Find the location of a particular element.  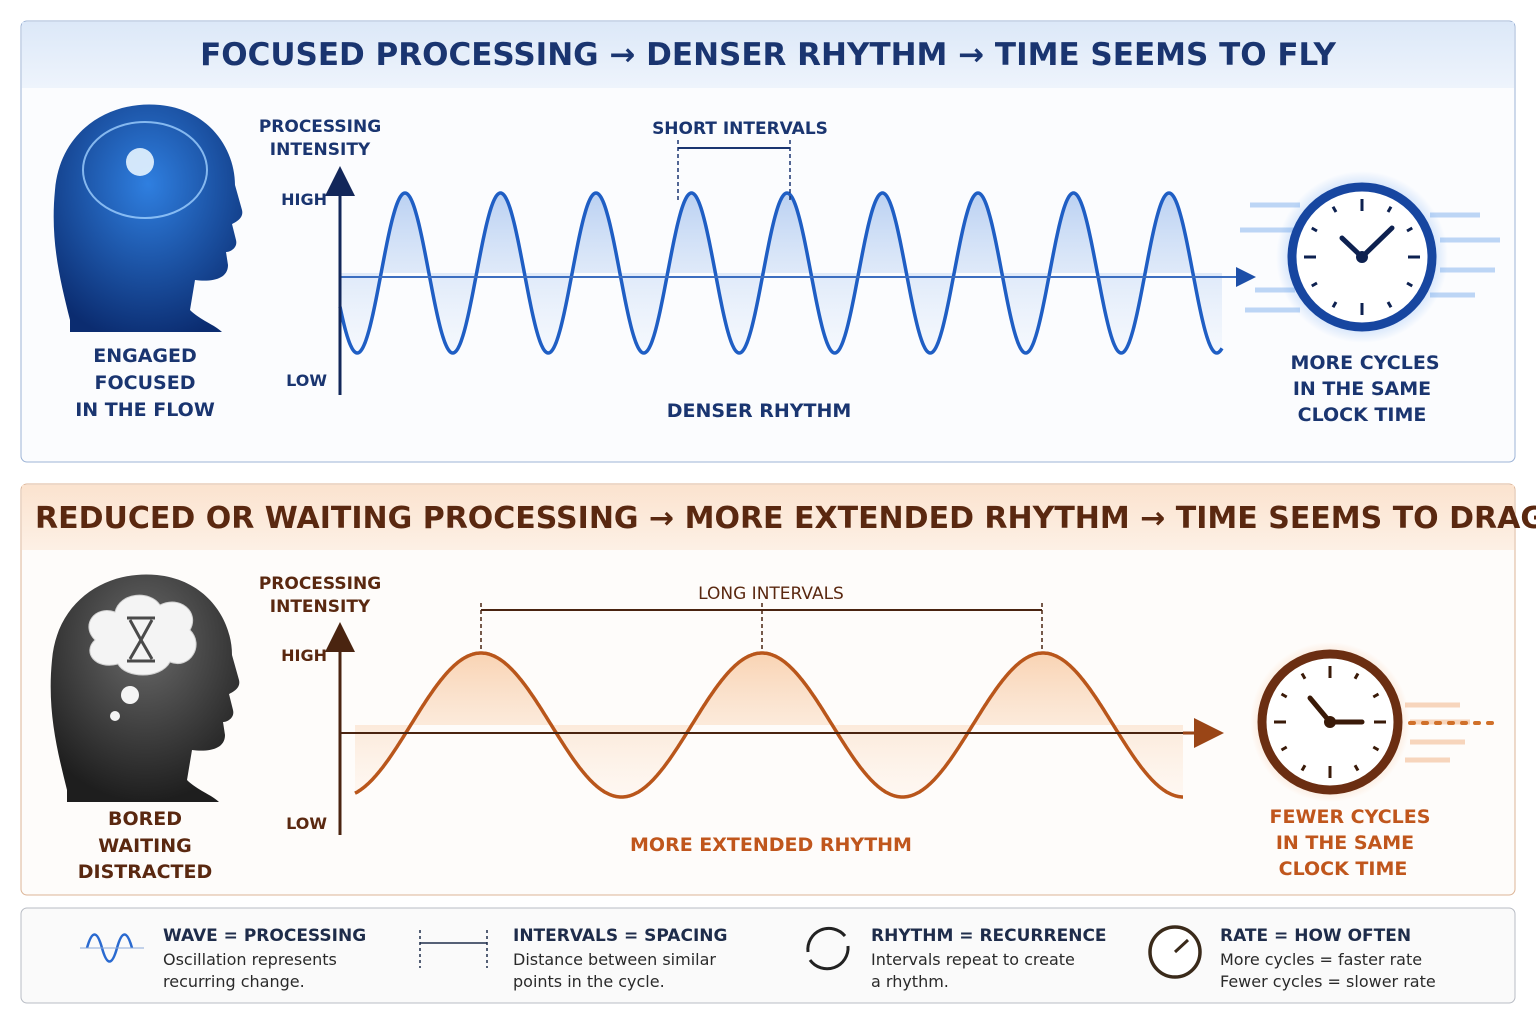

state-label: DISTRACTED is located at coordinates (145, 872).